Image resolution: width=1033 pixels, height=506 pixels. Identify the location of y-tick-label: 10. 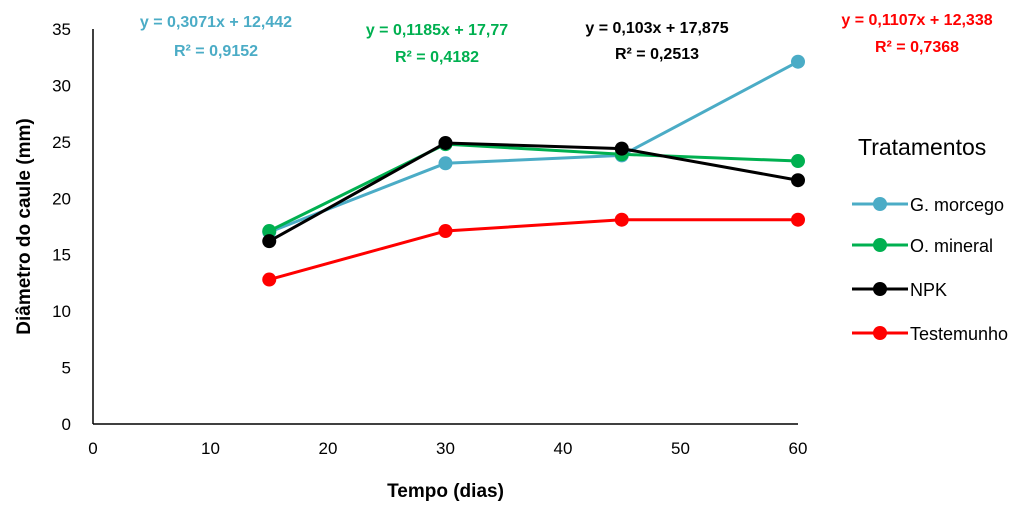
(61, 311).